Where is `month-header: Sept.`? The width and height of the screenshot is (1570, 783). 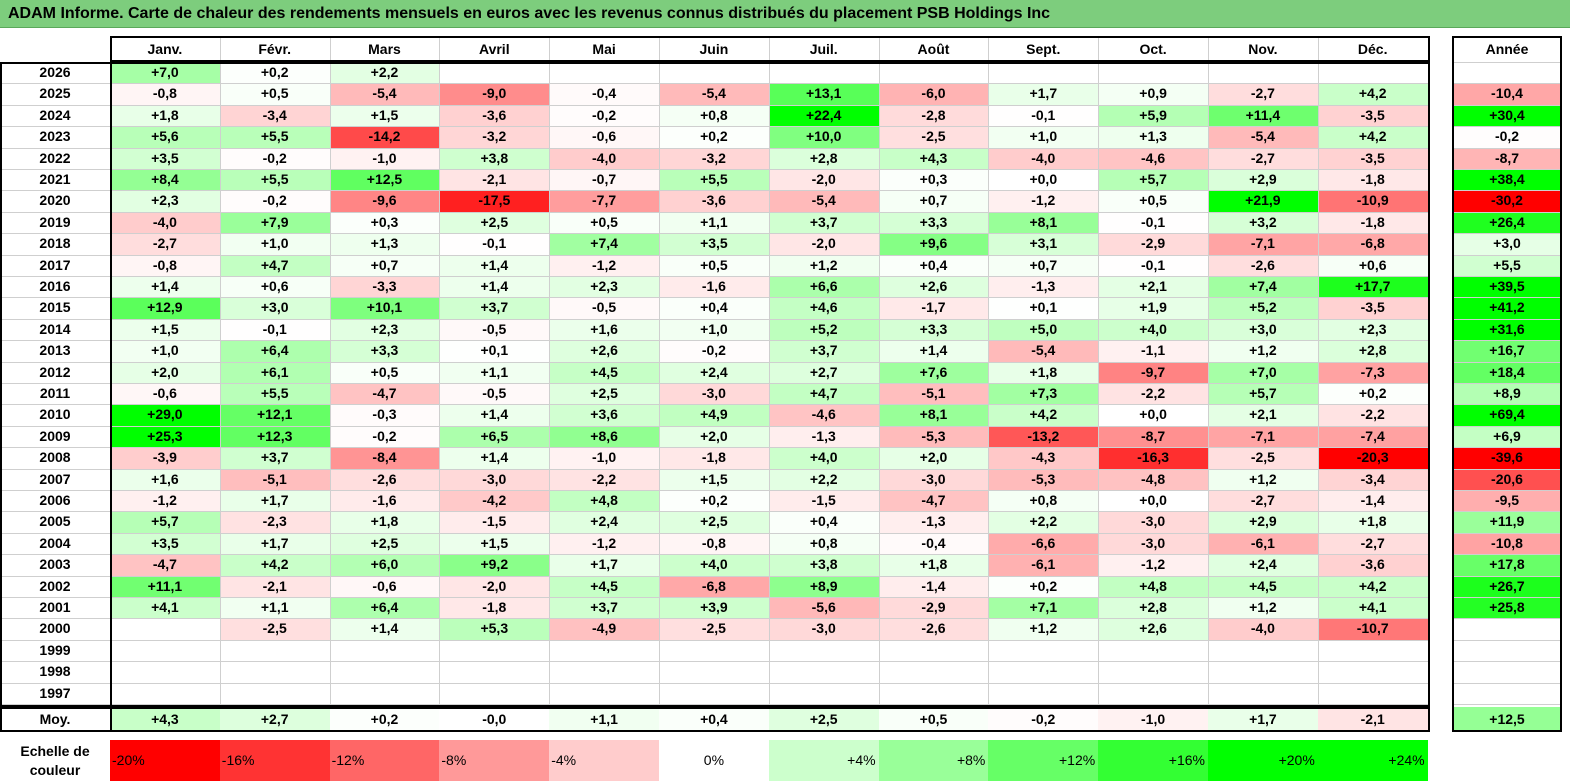
month-header: Sept. is located at coordinates (1043, 49).